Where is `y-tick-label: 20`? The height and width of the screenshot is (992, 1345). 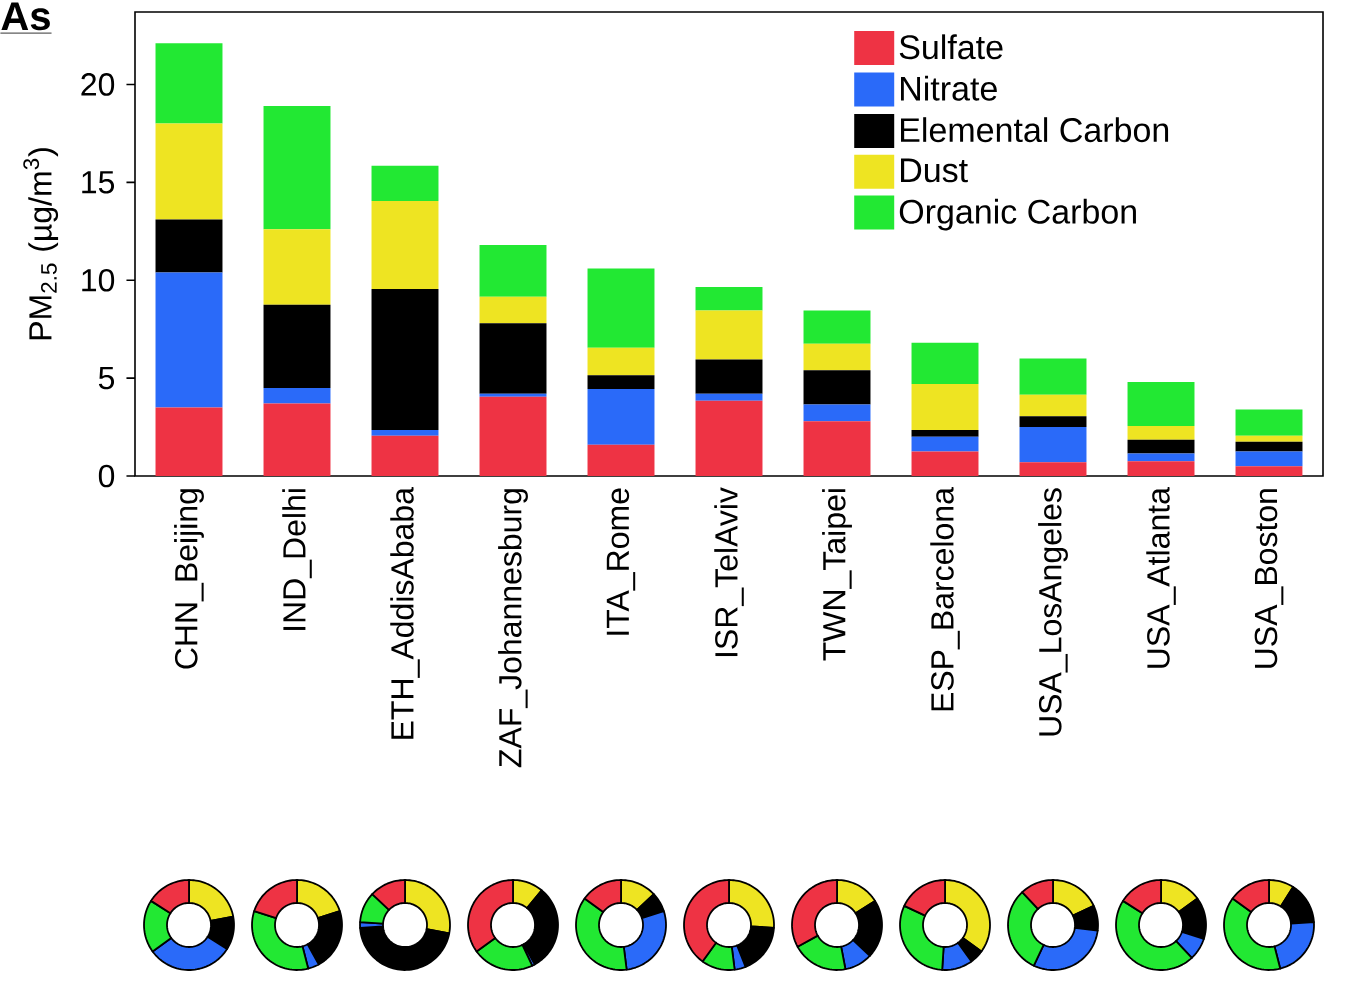 y-tick-label: 20 is located at coordinates (98, 84).